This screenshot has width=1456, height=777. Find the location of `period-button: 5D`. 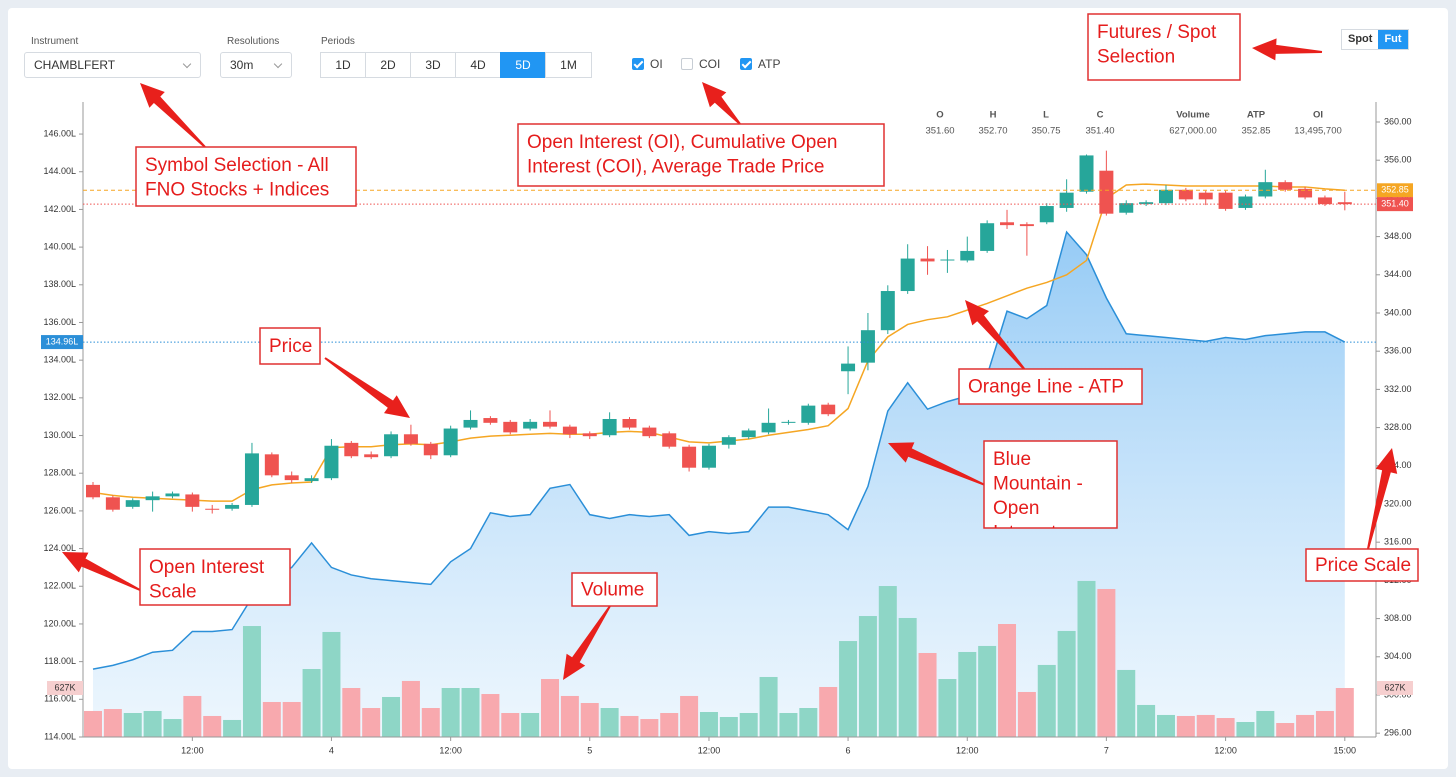

period-button: 5D is located at coordinates (523, 65).